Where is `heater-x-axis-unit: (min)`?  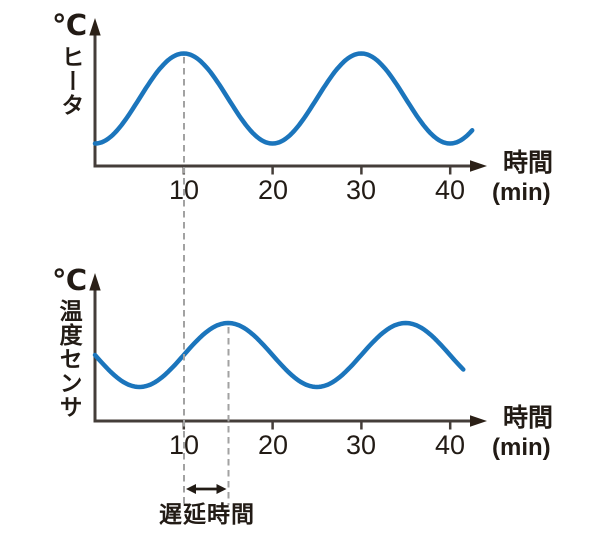
heater-x-axis-unit: (min) is located at coordinates (521, 192).